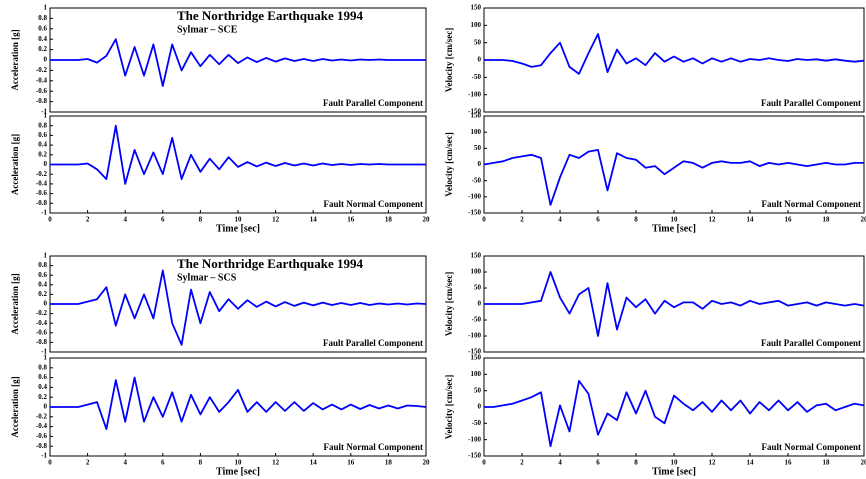 This screenshot has height=479, width=866. I want to click on y-tick-label: -0.8, so click(42, 342).